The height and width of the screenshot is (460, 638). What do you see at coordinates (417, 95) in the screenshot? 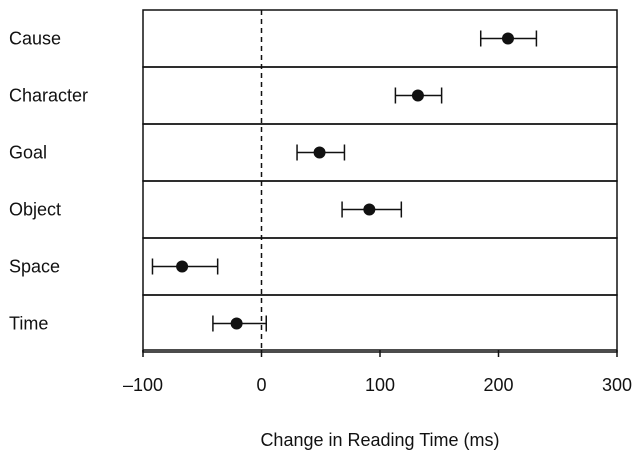
I see `data-point-character` at bounding box center [417, 95].